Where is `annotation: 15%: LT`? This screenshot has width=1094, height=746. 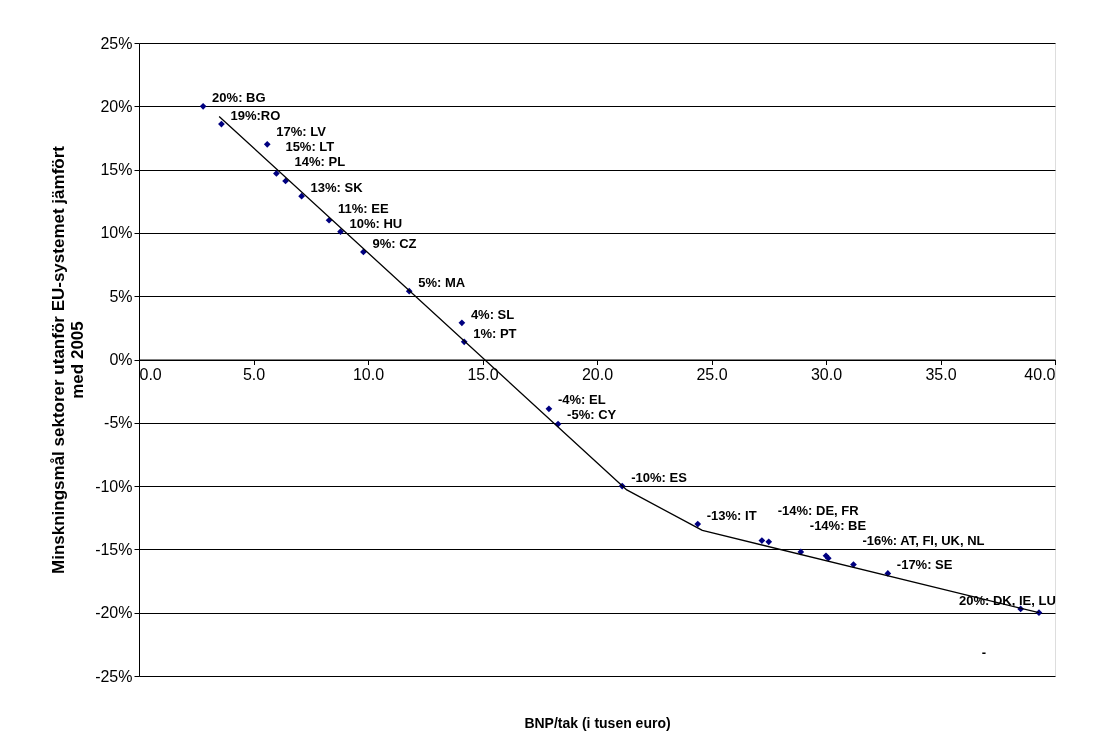
annotation: 15%: LT is located at coordinates (310, 146).